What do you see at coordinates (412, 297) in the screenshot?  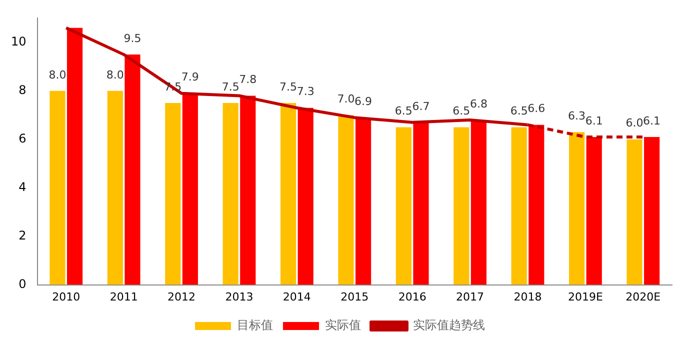 I see `x-tick-label: 2016` at bounding box center [412, 297].